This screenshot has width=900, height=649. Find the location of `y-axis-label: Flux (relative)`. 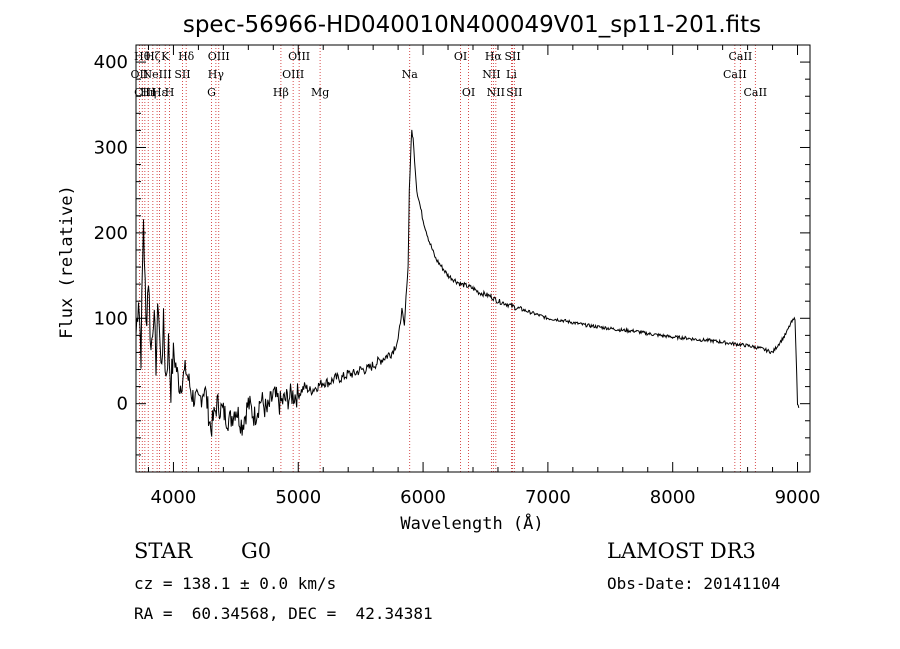

y-axis-label: Flux (relative) is located at coordinates (67, 262).